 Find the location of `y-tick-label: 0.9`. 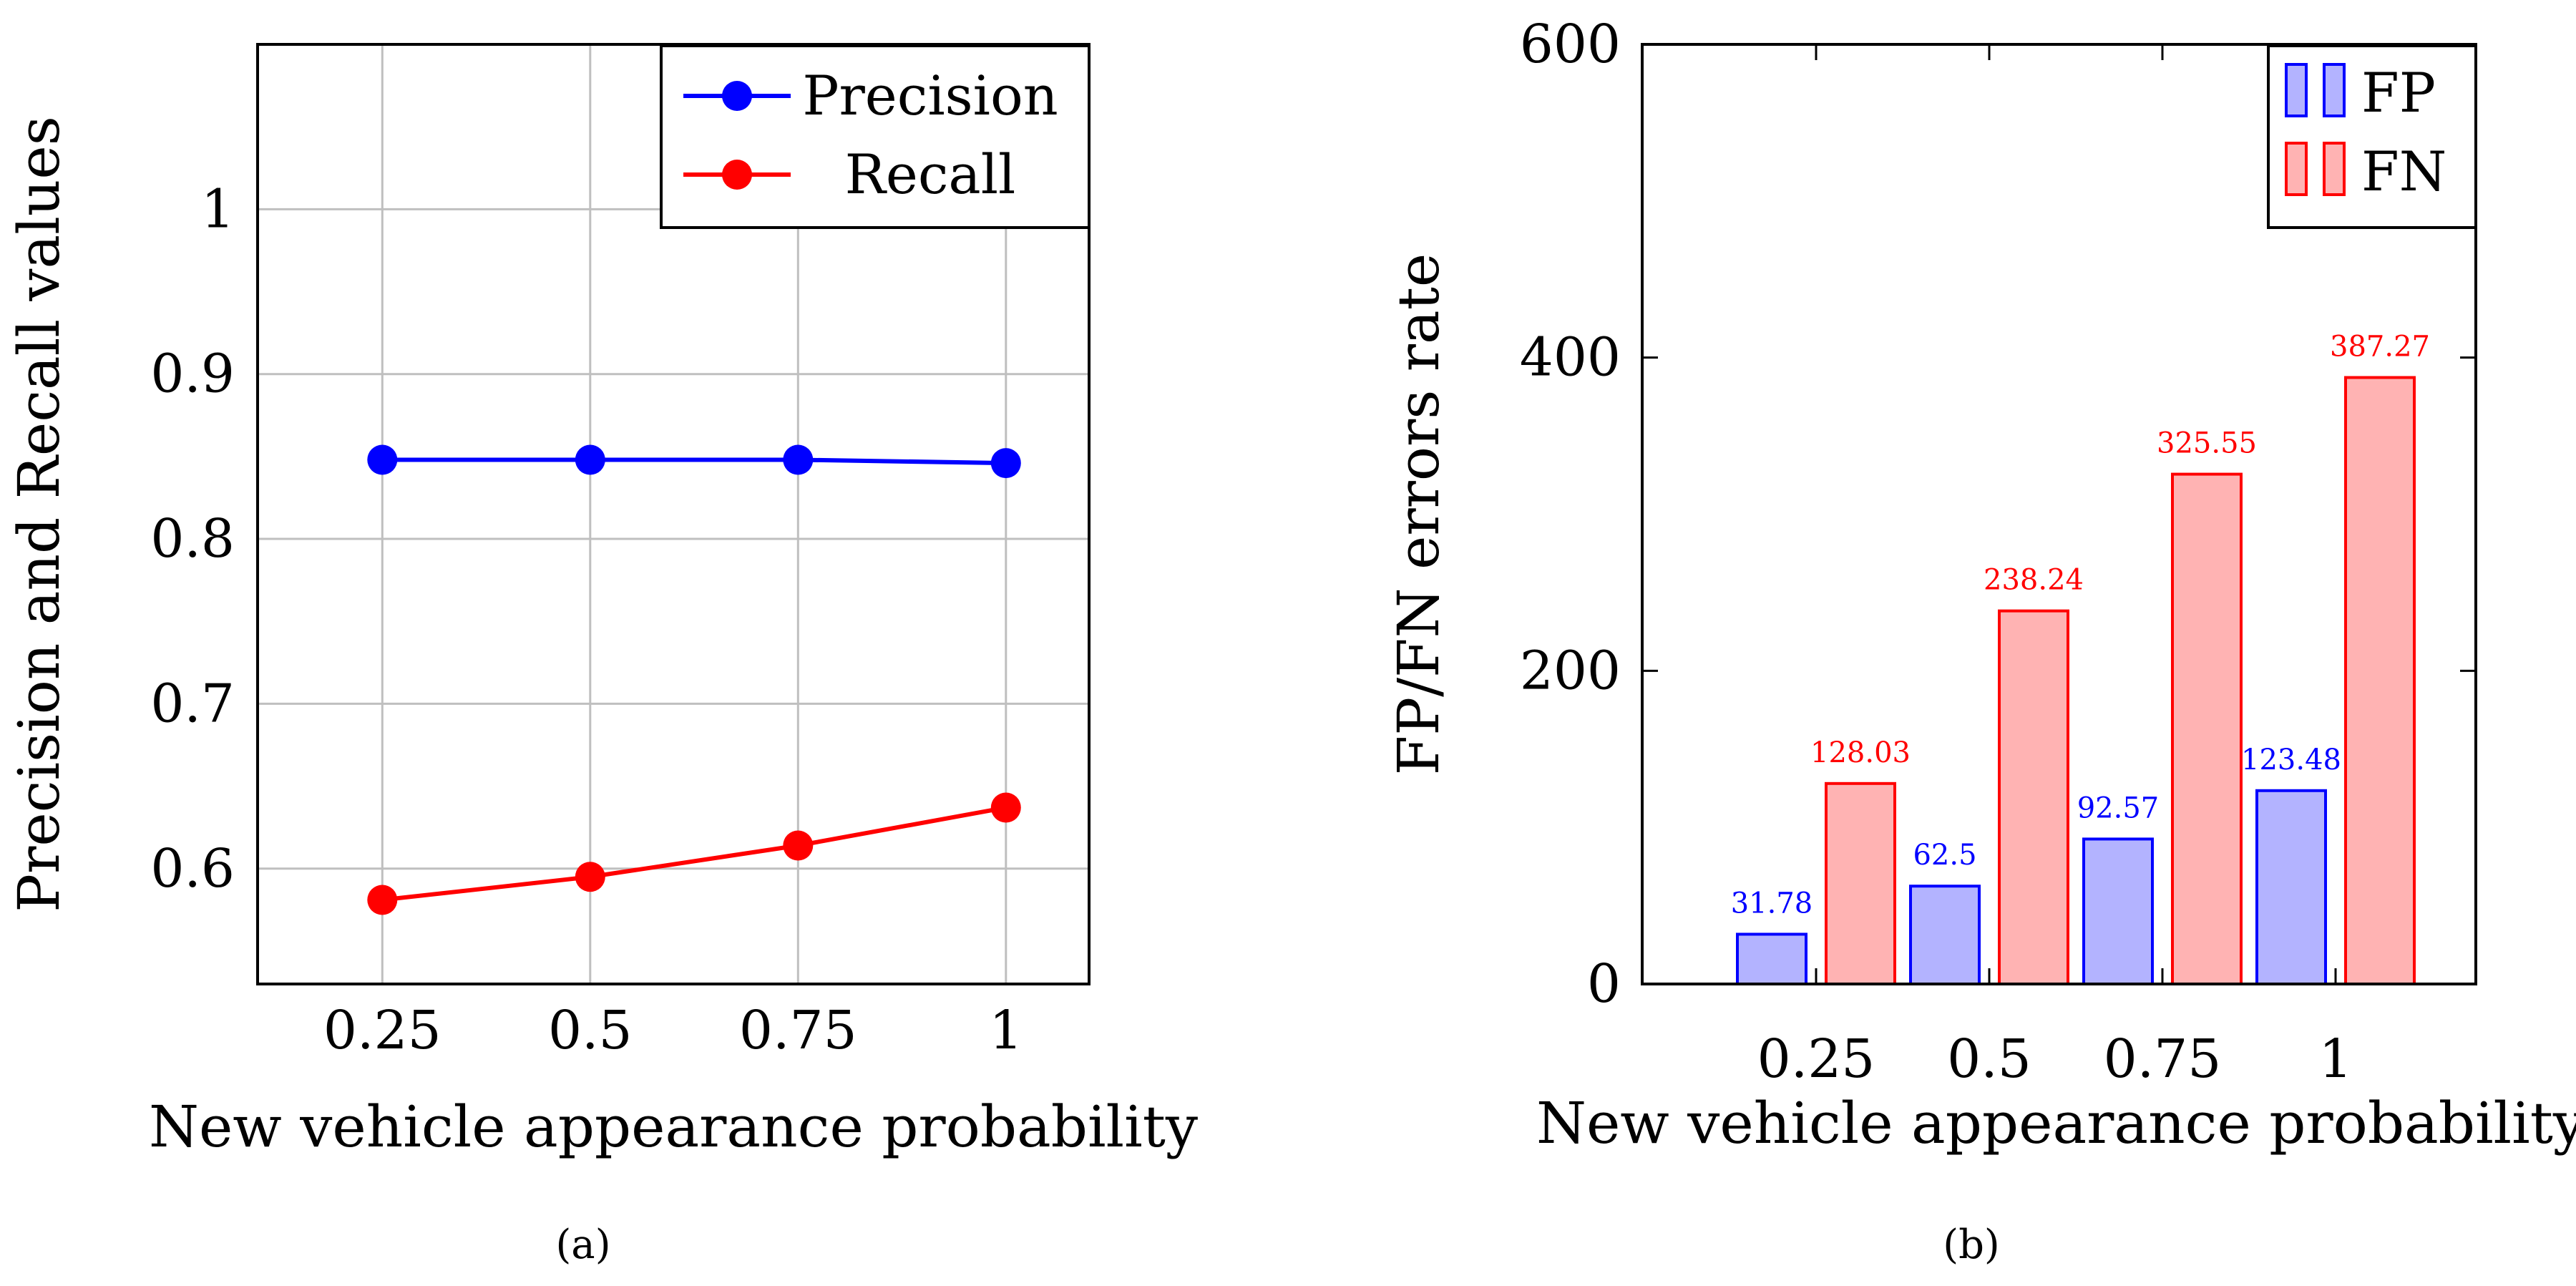

y-tick-label: 0.9 is located at coordinates (192, 374).